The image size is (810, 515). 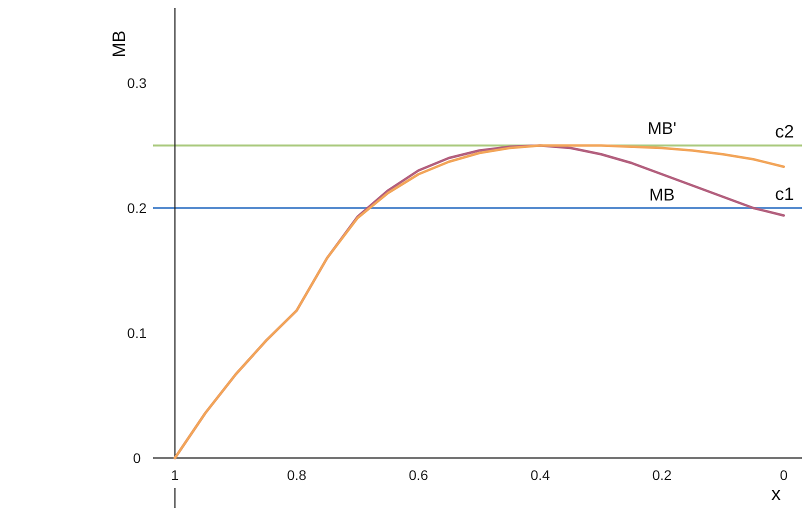 What do you see at coordinates (137, 458) in the screenshot?
I see `y-tick-label: 0` at bounding box center [137, 458].